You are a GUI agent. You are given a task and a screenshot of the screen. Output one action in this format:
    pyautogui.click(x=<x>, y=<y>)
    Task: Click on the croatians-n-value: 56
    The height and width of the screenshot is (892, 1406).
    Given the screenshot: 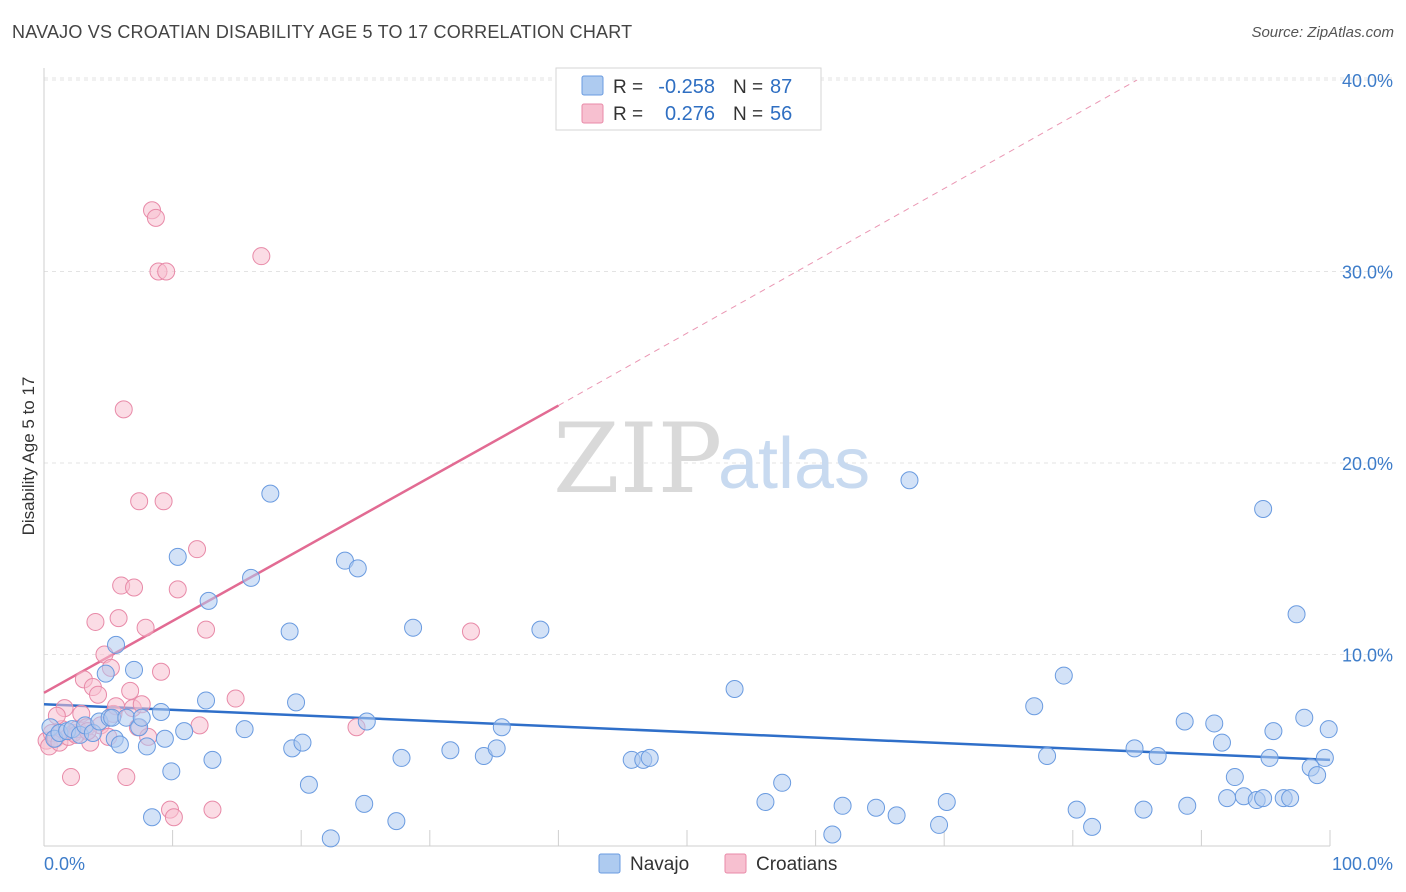 What is the action you would take?
    pyautogui.click(x=781, y=114)
    